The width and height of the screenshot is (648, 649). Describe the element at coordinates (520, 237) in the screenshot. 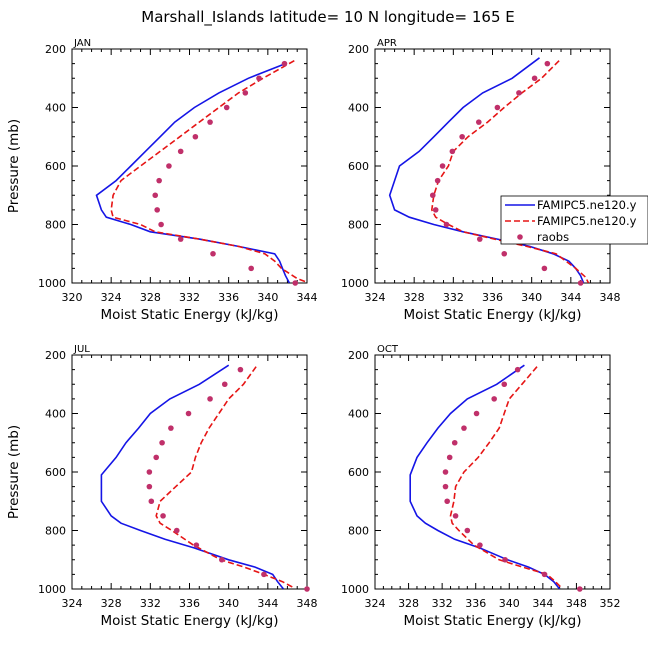

I see `legend-swatch-marker` at that location.